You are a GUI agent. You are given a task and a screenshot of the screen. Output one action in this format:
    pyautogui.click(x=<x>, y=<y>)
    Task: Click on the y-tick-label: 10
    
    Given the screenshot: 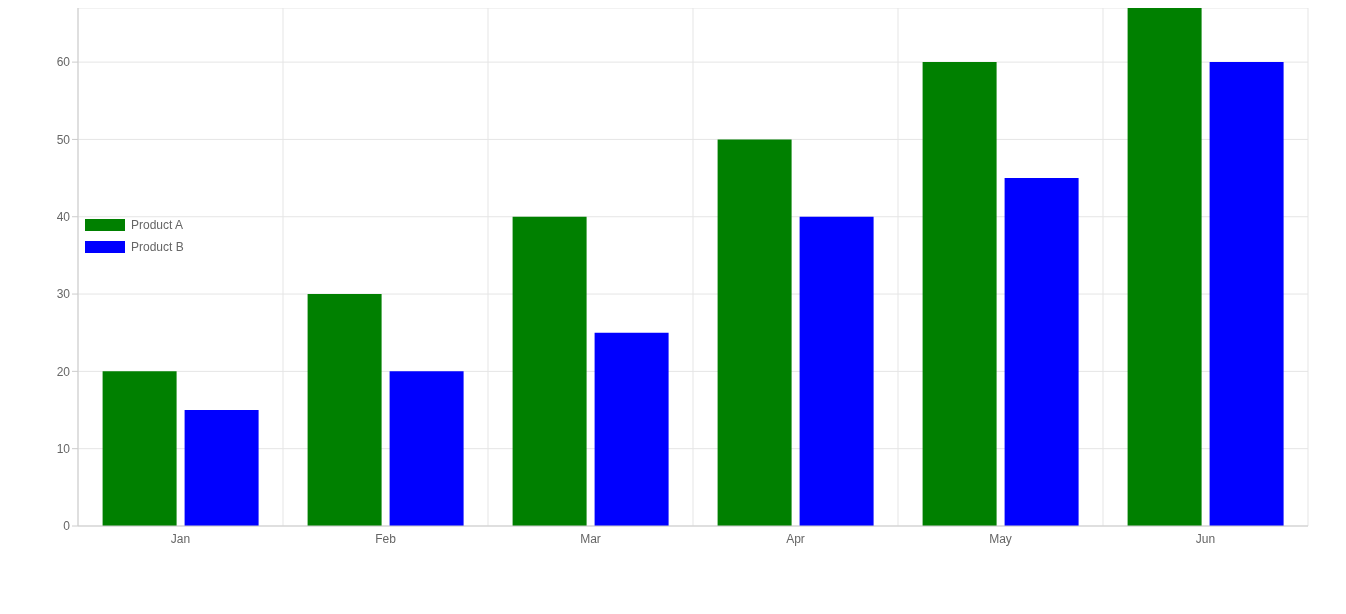 What is the action you would take?
    pyautogui.click(x=63, y=448)
    